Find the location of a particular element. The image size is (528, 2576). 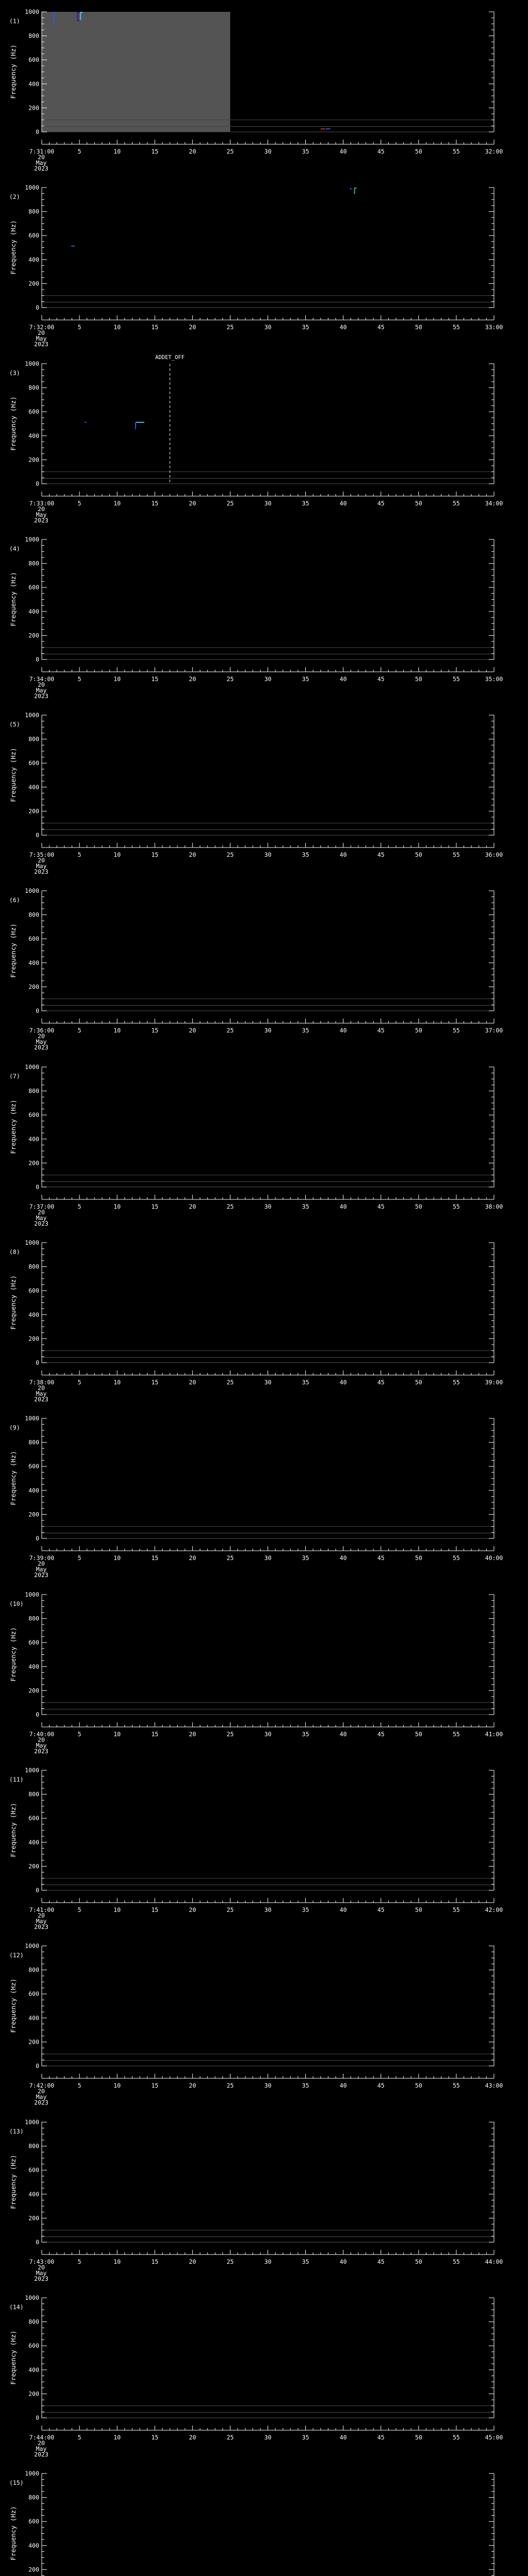

x-start-label: 7:44:00 is located at coordinates (42, 2437).